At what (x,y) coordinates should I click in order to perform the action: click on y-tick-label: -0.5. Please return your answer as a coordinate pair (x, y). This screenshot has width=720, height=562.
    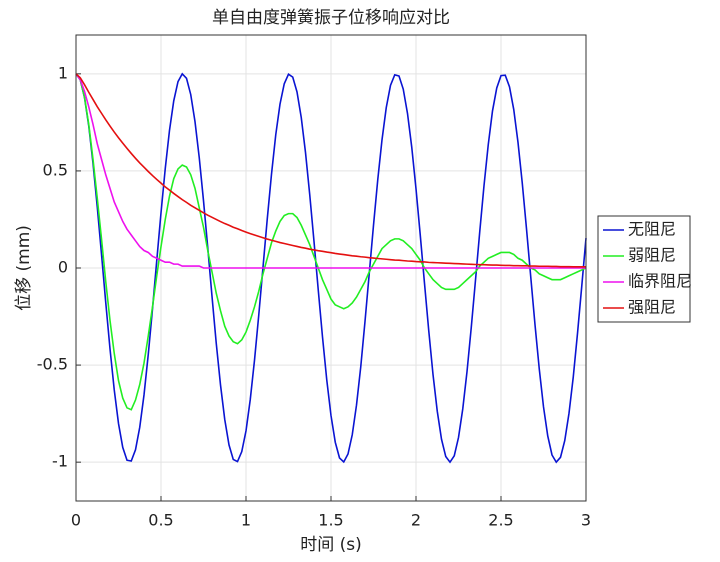
    Looking at the image, I should click on (52, 364).